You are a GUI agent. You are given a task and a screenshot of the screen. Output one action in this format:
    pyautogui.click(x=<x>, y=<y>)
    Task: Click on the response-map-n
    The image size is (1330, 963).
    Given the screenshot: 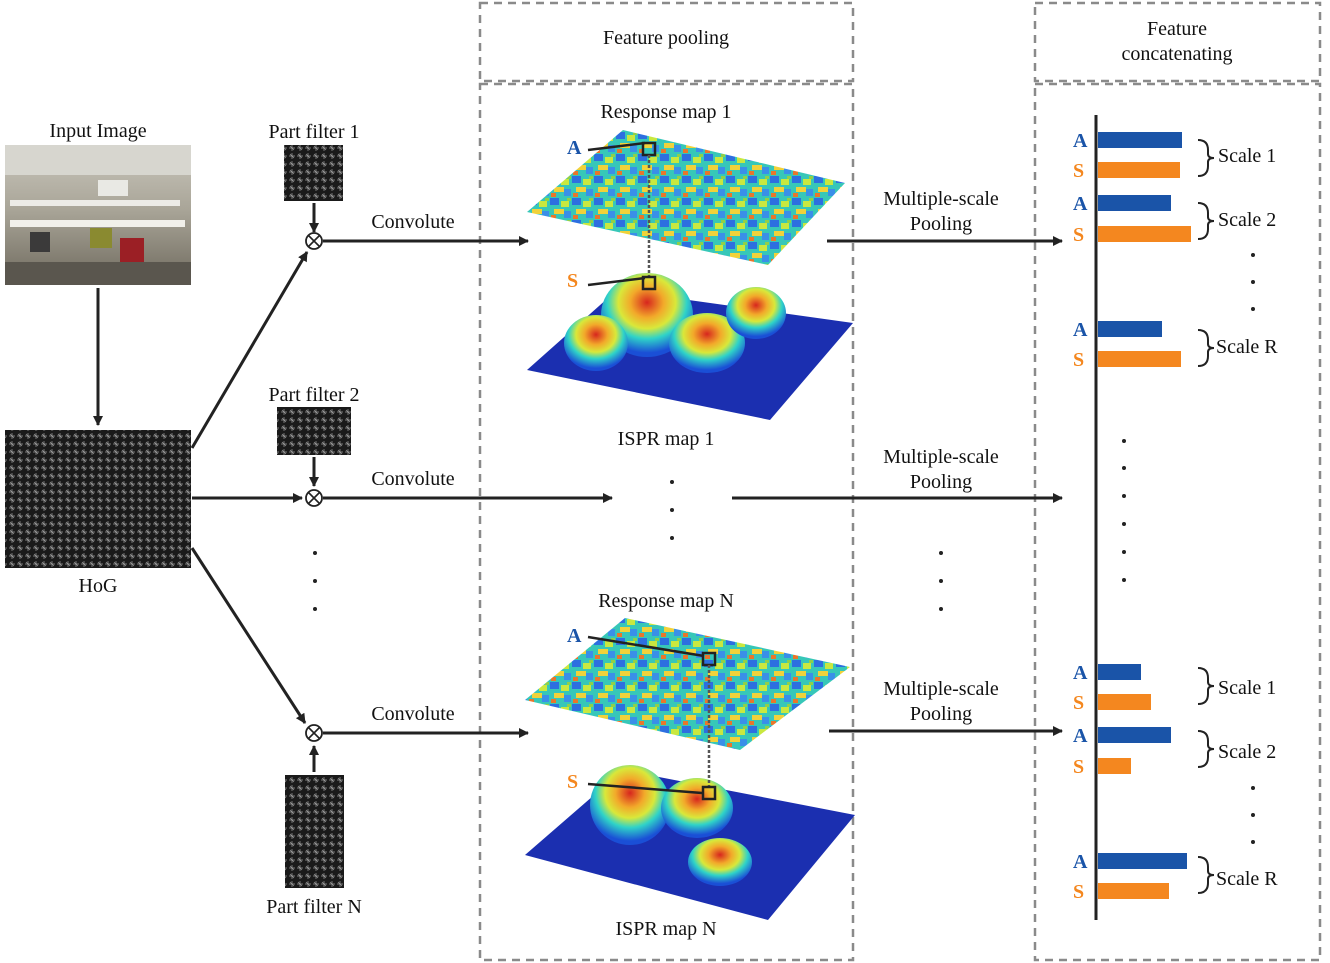 What is the action you would take?
    pyautogui.click(x=687, y=684)
    